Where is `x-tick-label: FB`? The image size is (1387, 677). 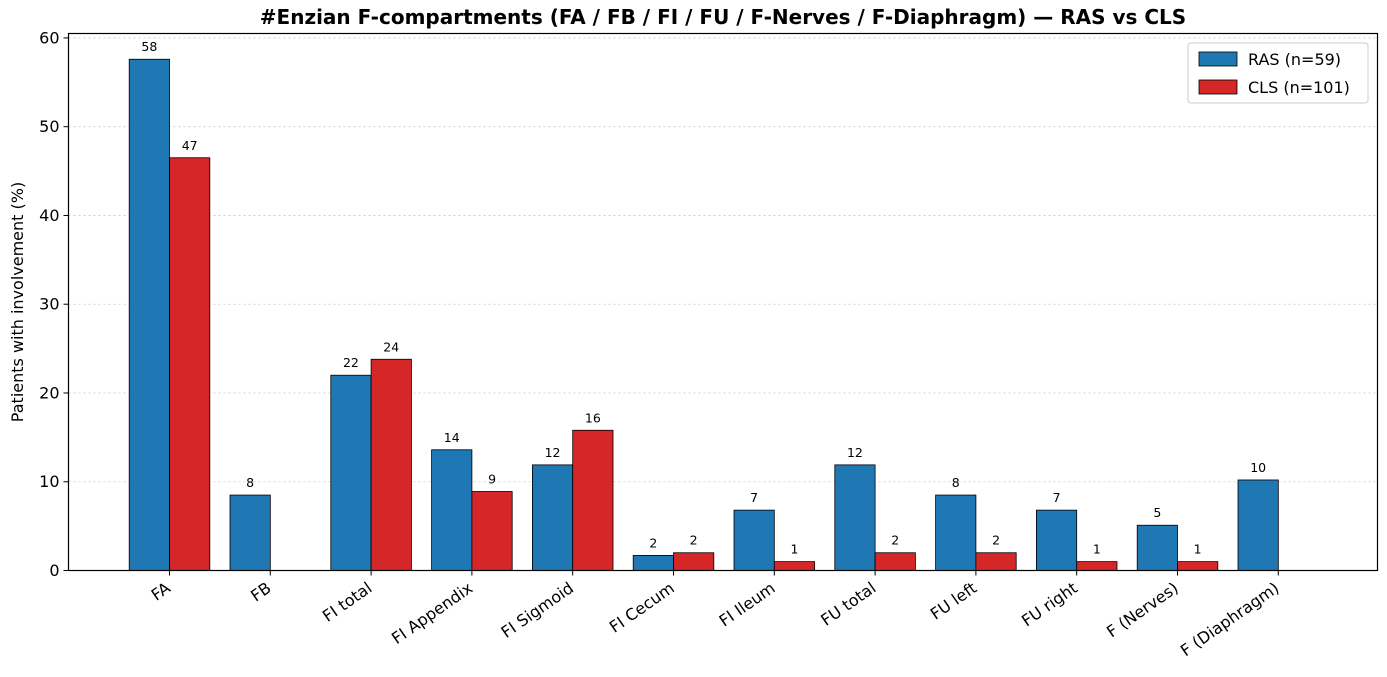
x-tick-label: FB is located at coordinates (260, 591).